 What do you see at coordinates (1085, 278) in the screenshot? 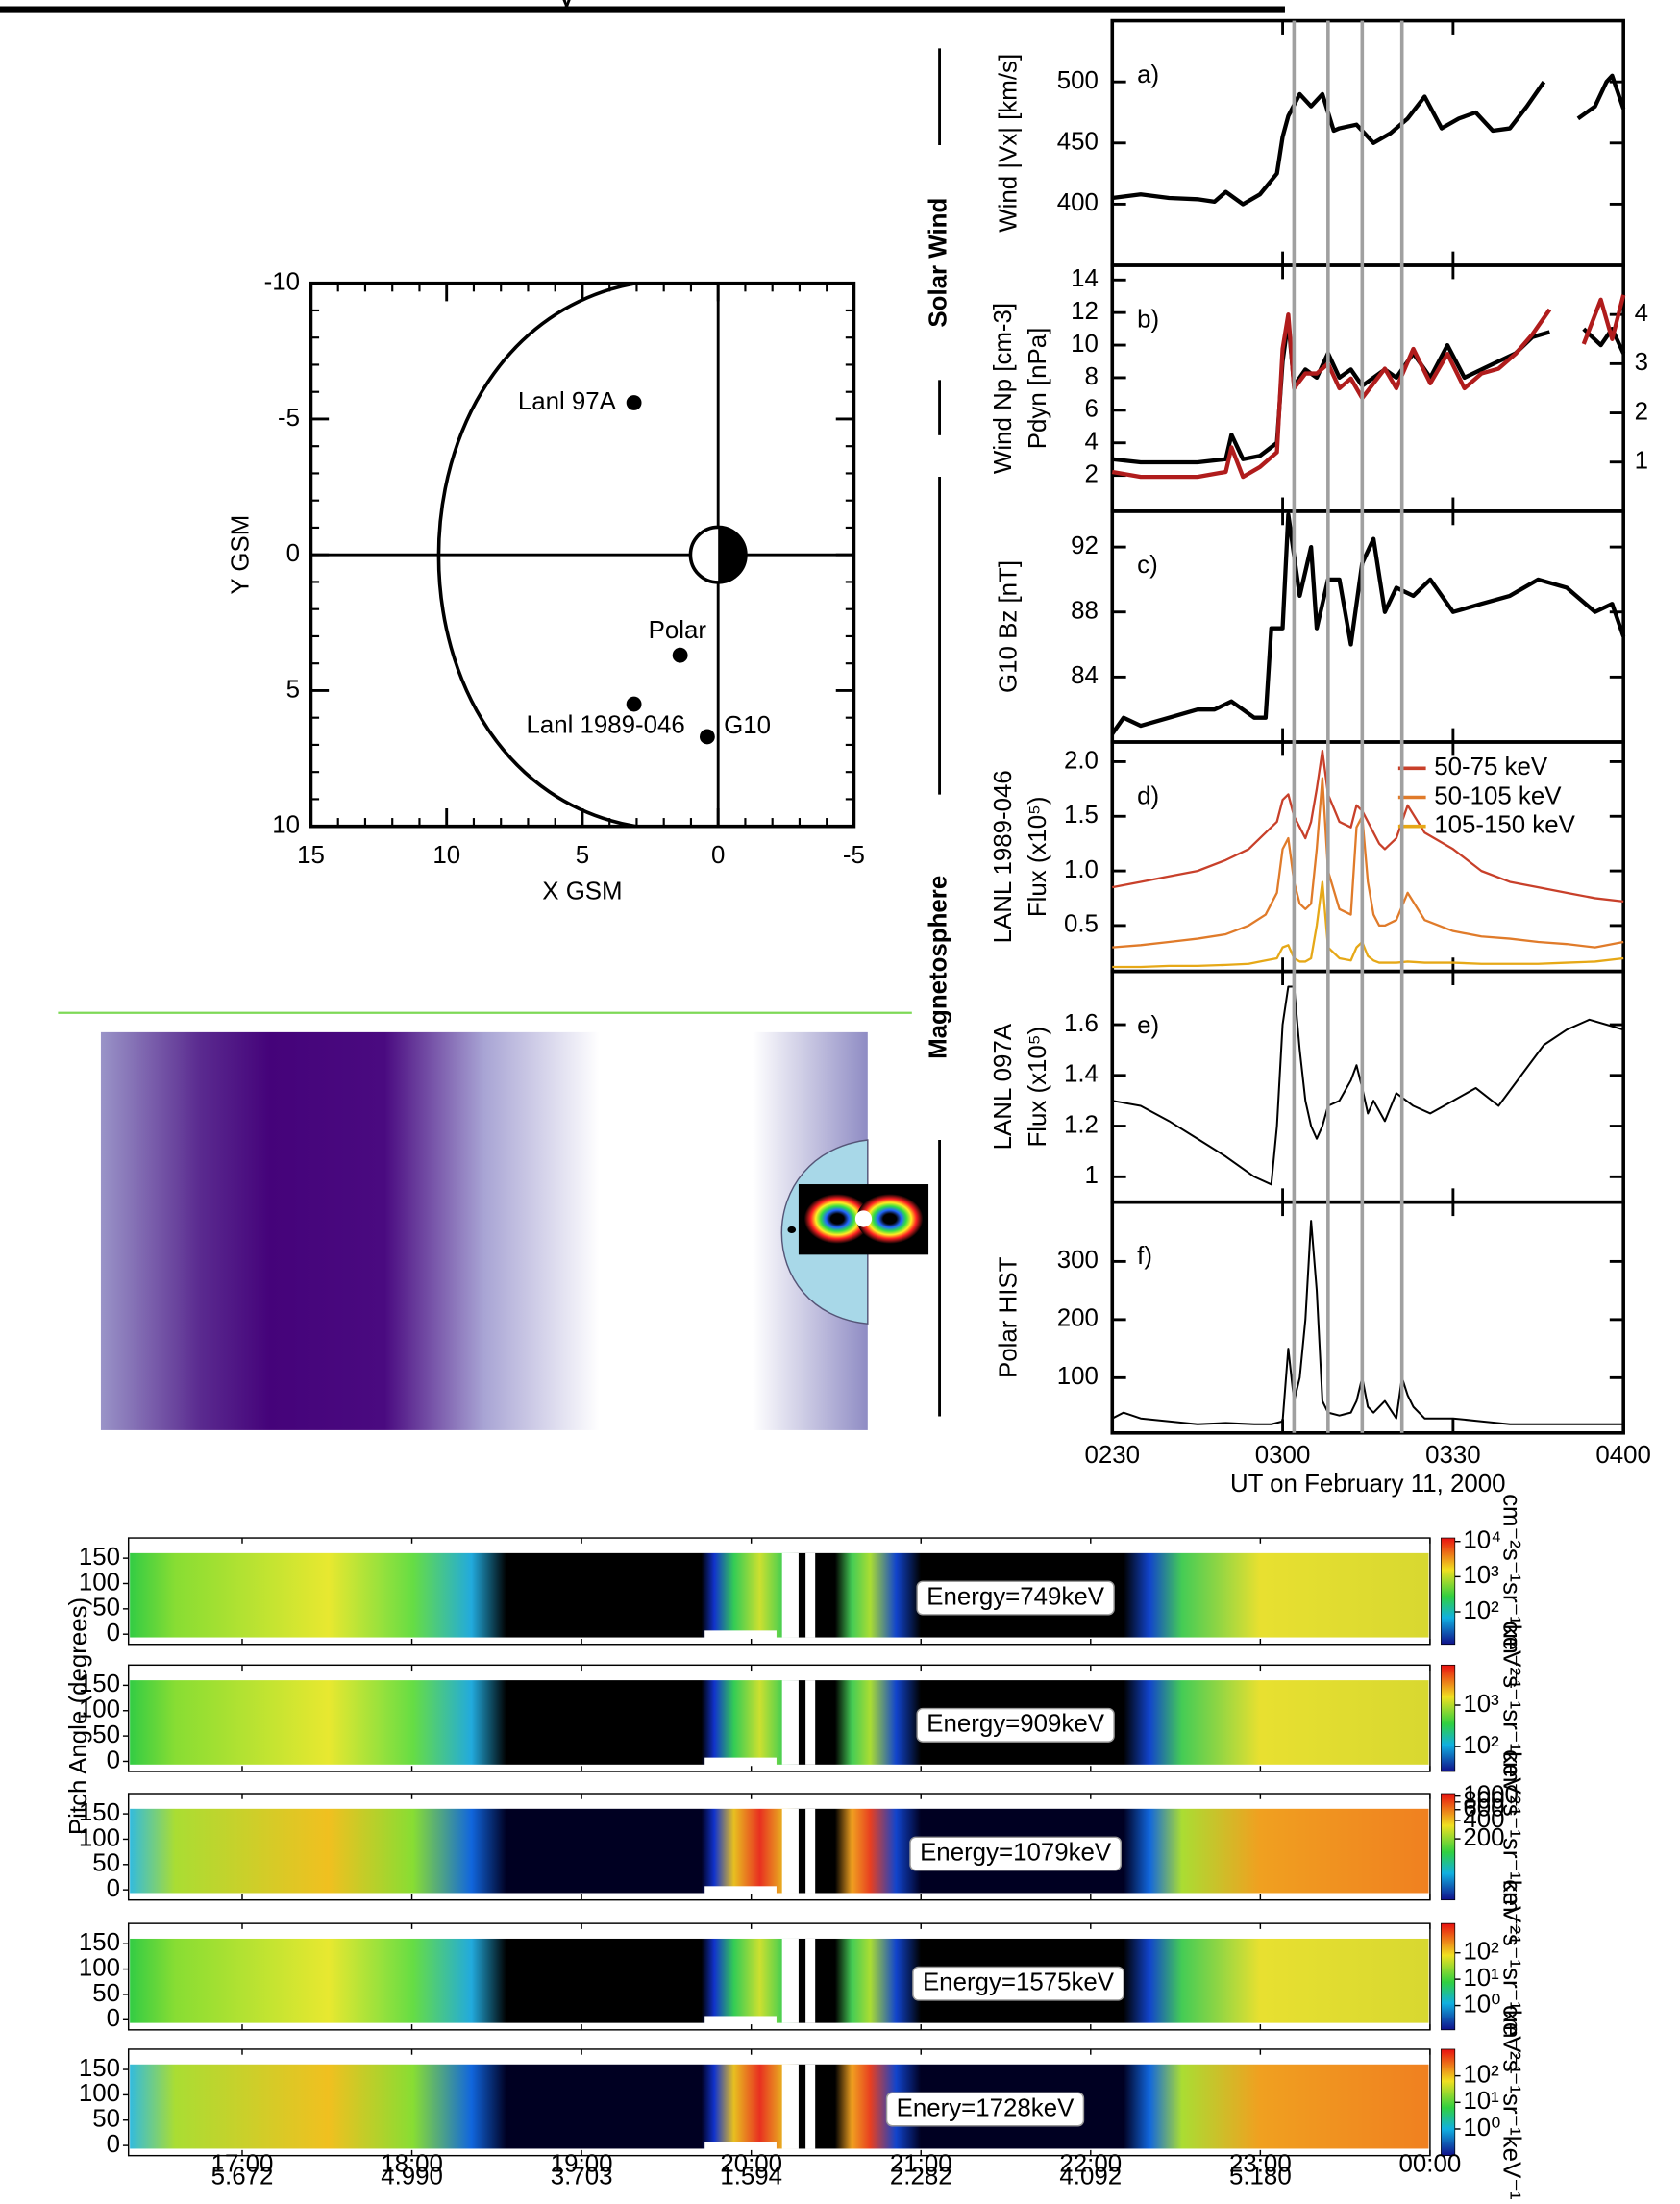
I see `y-tick-label: 14` at bounding box center [1085, 278].